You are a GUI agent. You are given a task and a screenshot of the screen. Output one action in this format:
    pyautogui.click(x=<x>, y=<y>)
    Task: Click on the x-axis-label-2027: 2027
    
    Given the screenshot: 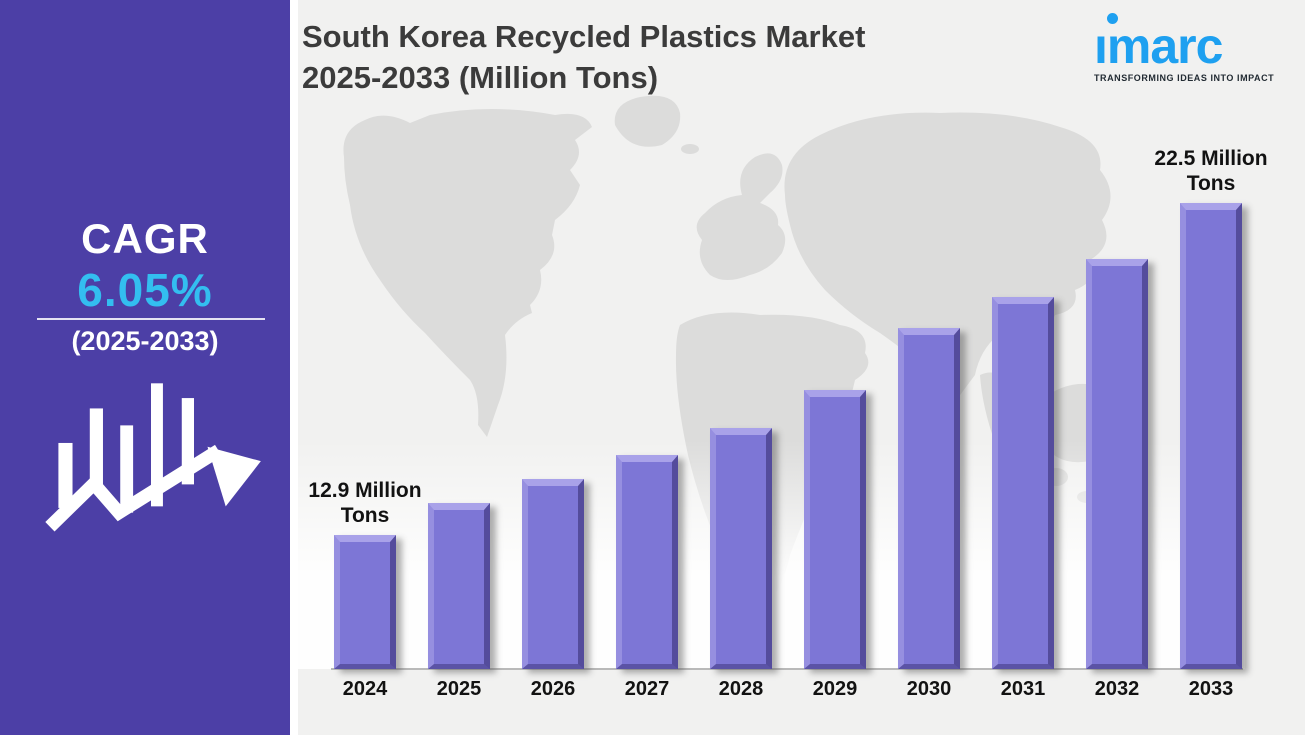 What is the action you would take?
    pyautogui.click(x=647, y=689)
    